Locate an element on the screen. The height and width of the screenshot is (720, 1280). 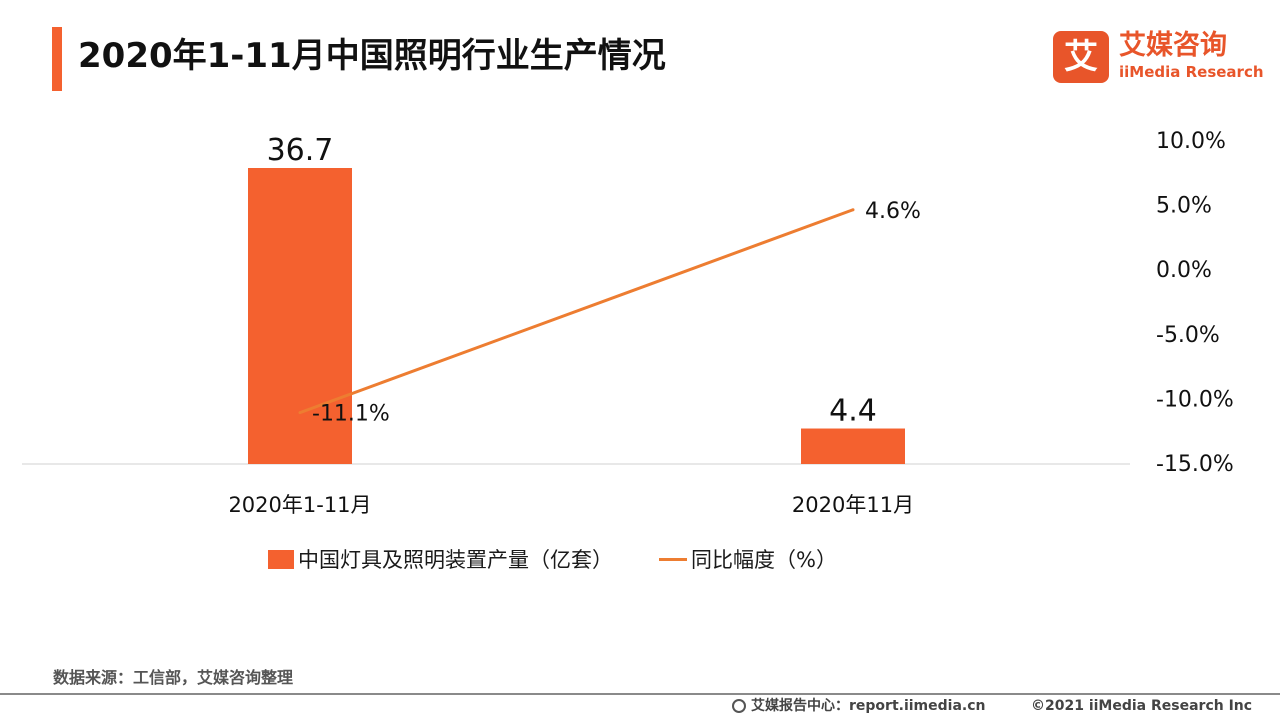
y-right-tick-label-3: -5.0% is located at coordinates (1188, 335).